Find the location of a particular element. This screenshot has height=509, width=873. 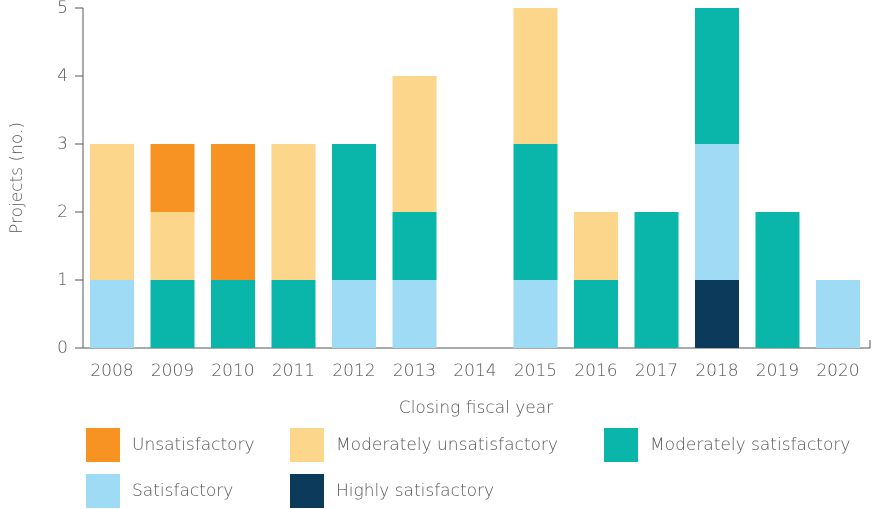

x-tick-label: 2011 is located at coordinates (293, 371).